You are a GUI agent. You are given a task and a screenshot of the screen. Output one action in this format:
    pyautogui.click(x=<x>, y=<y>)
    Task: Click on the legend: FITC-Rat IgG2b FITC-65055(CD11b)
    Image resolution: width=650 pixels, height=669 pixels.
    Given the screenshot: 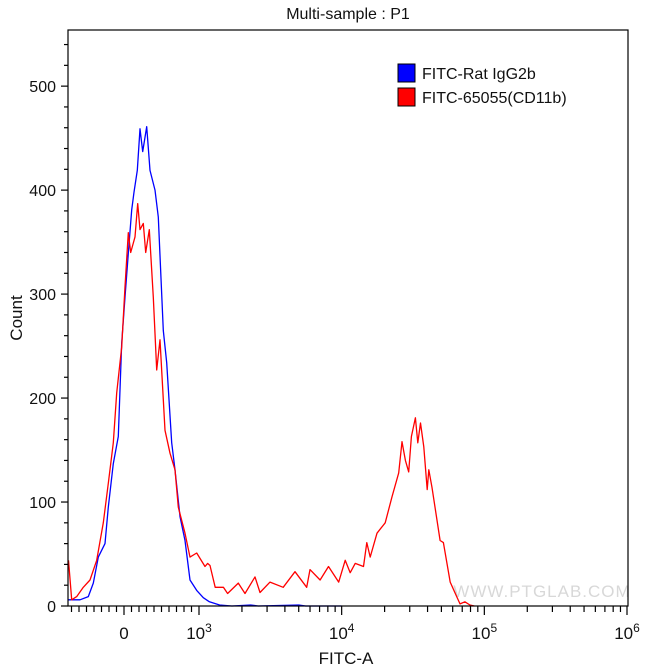 What is the action you would take?
    pyautogui.click(x=482, y=85)
    